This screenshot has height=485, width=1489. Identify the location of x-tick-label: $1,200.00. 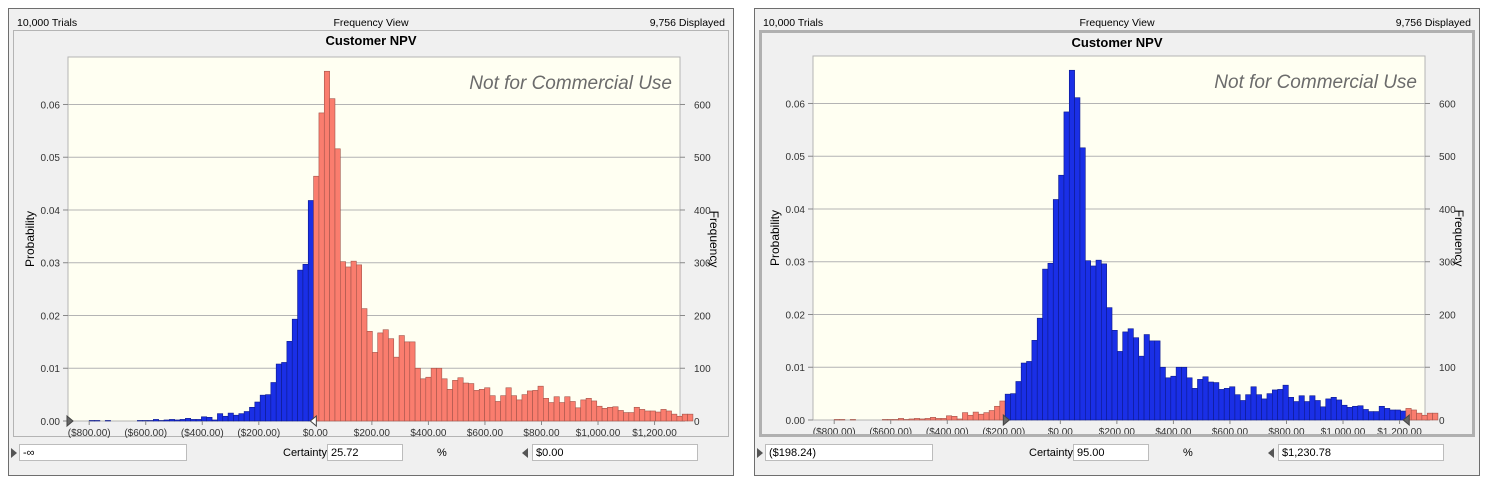
(654, 433).